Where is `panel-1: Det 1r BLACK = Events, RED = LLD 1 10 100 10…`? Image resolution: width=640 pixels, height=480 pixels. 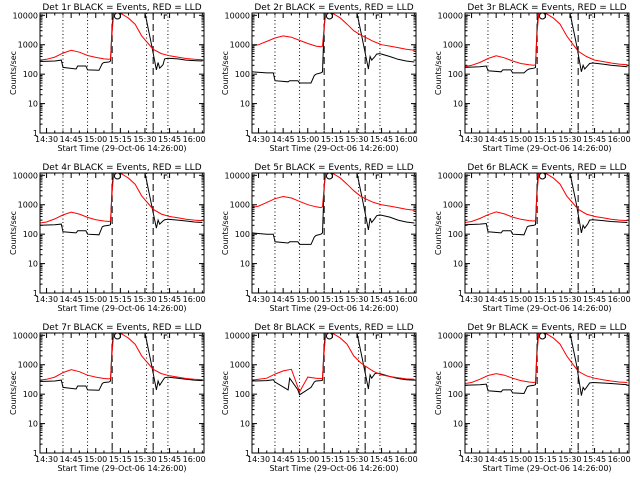
panel-1: Det 1r BLACK = Events, RED = LLD 1 10 100 10… is located at coordinates (107, 78).